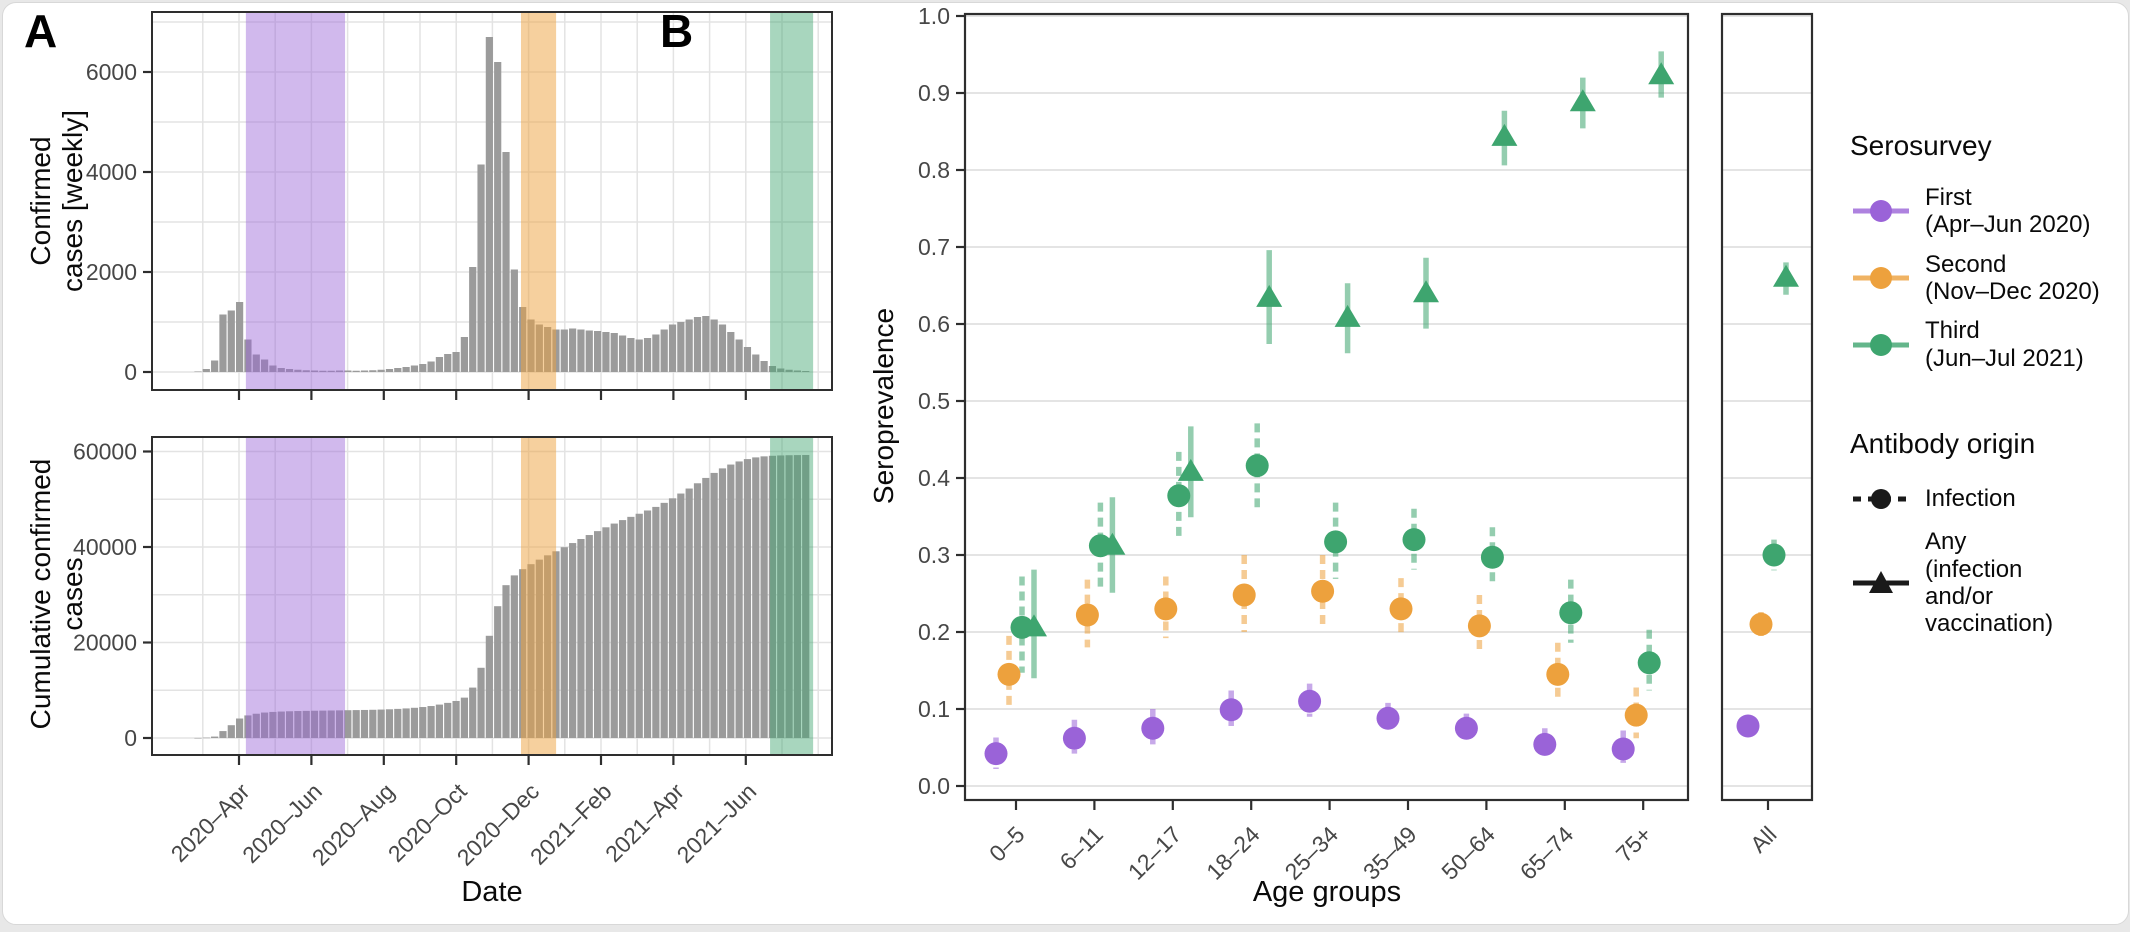 This screenshot has height=932, width=2130. I want to click on legend-label: Third (Jun–Jul 2021), so click(2004, 344).